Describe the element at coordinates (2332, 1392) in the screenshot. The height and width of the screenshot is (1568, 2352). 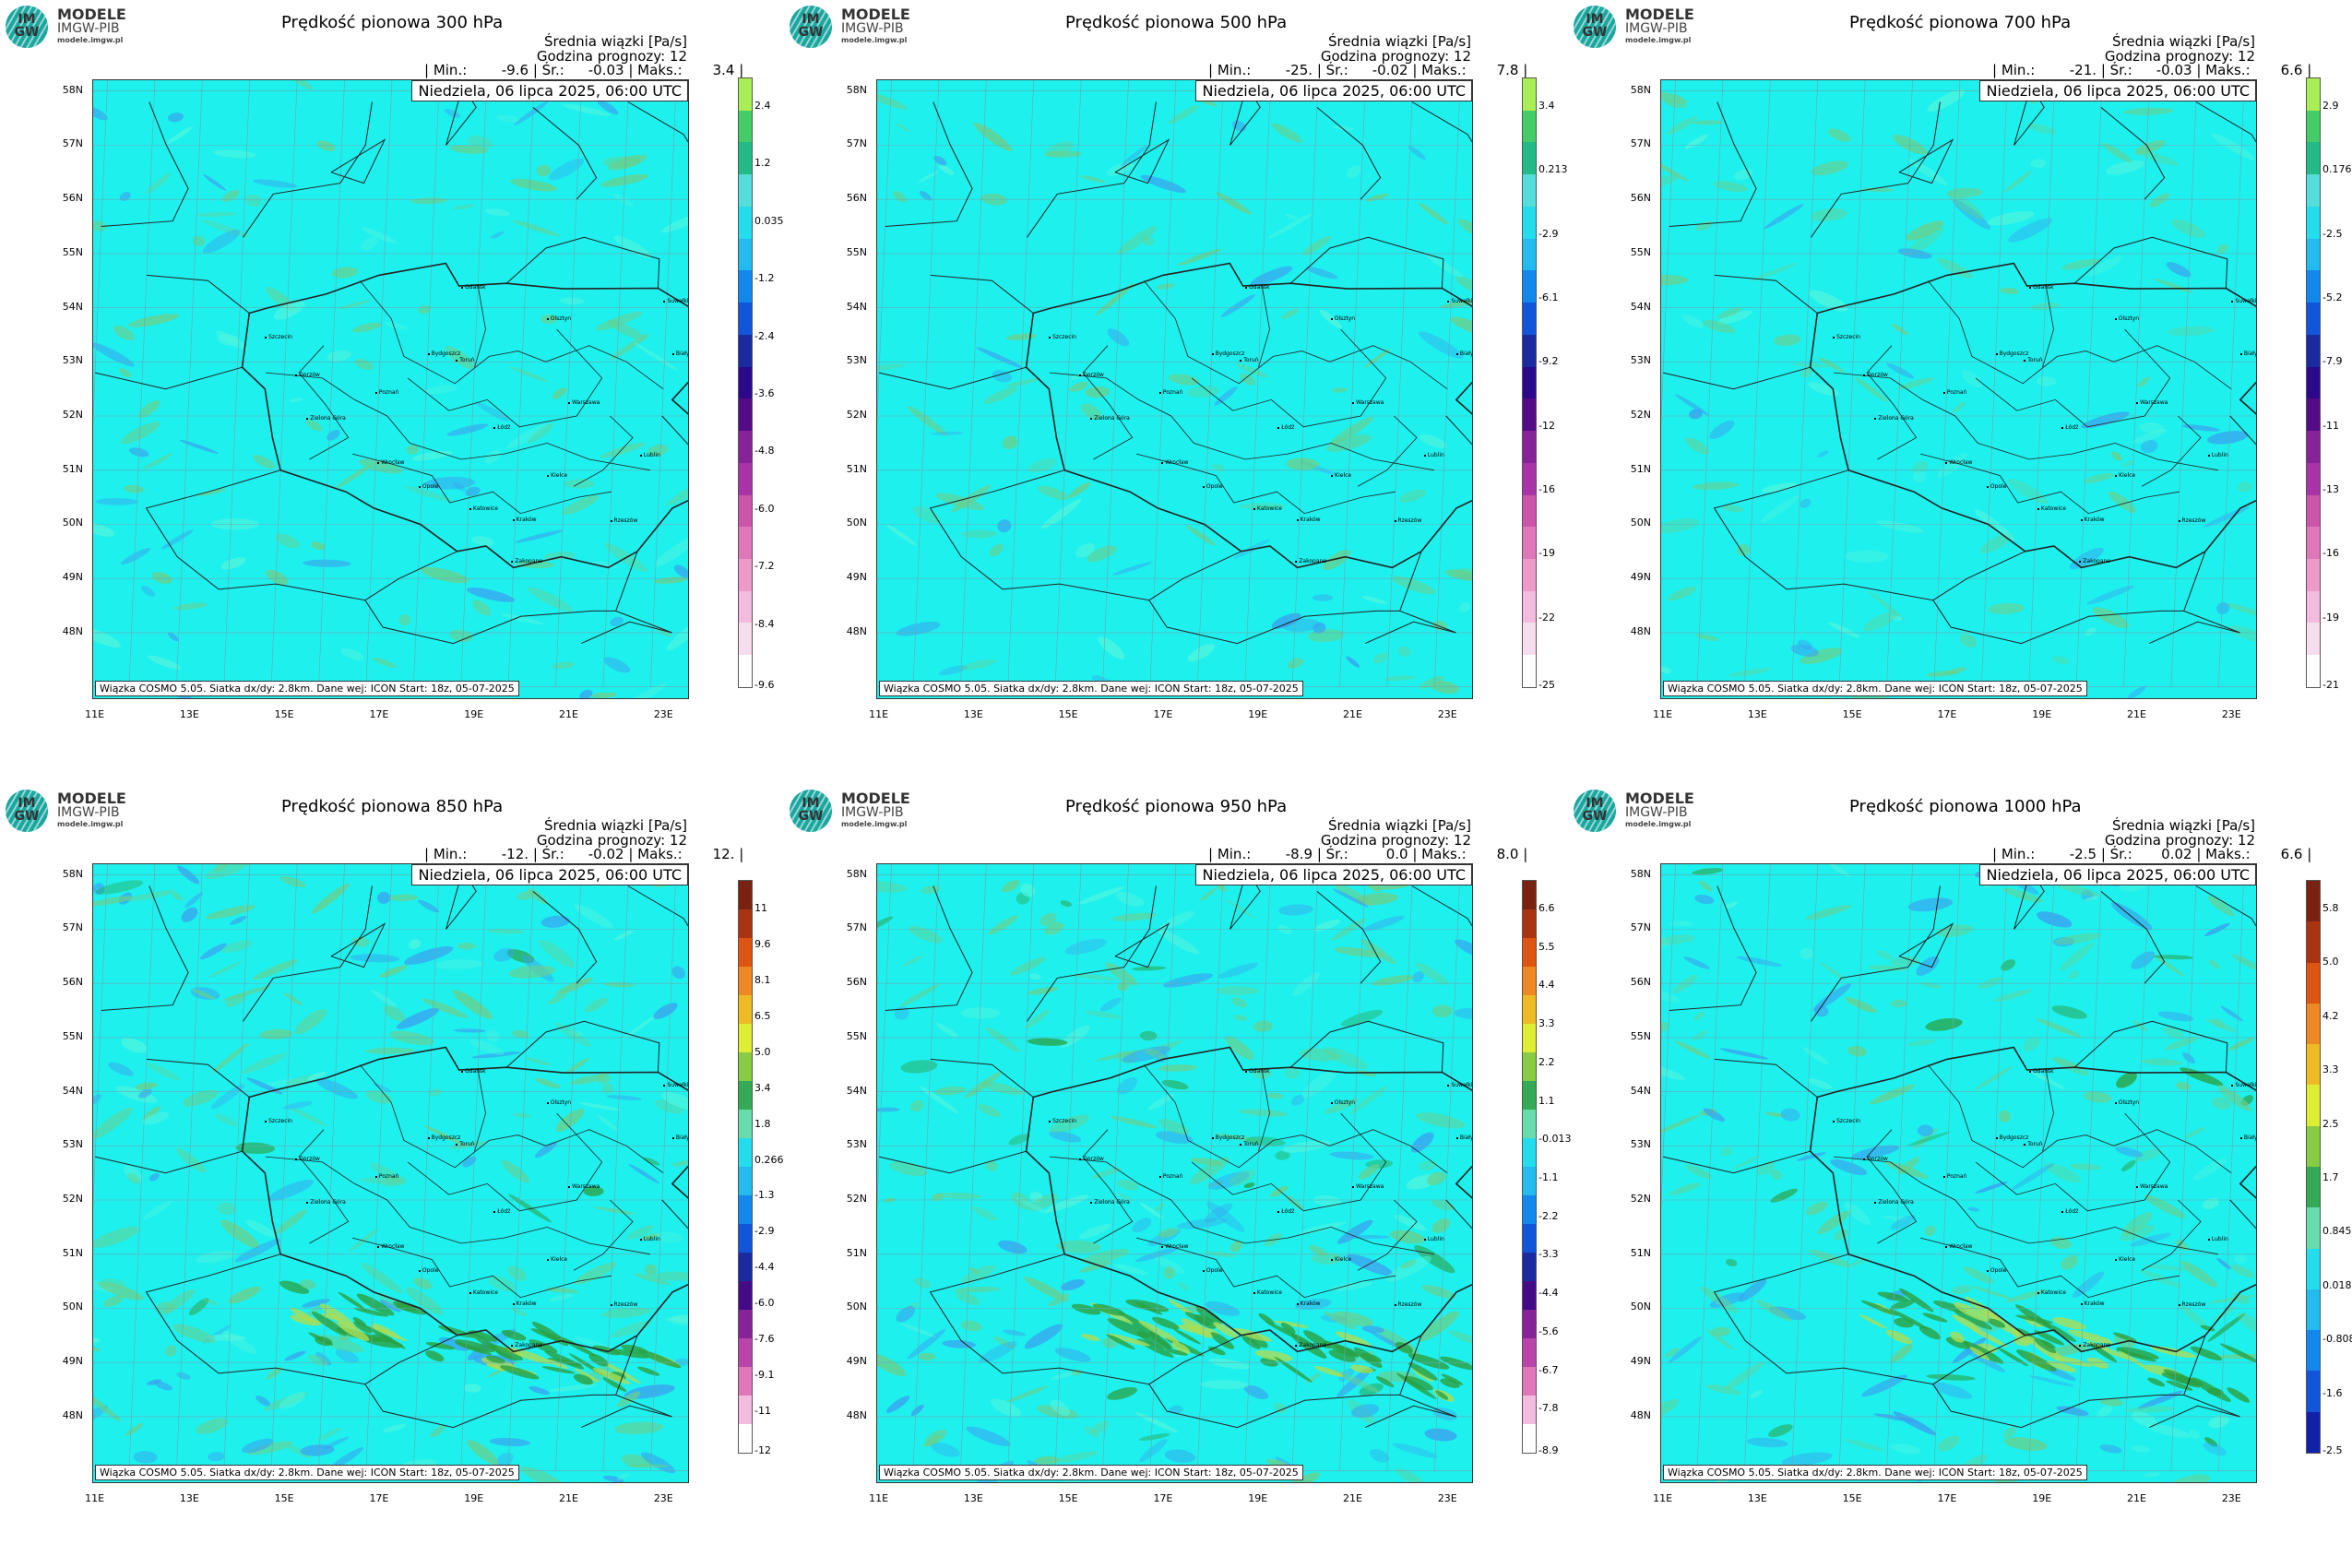
I see `colorbar-tick-label: -1.6` at that location.